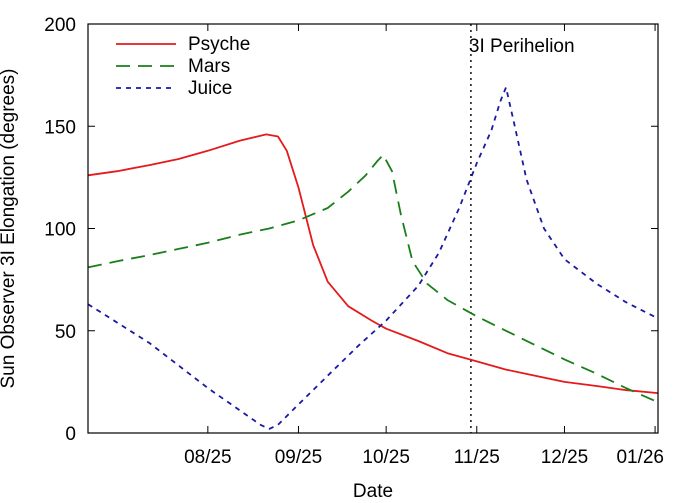 The height and width of the screenshot is (503, 690). Describe the element at coordinates (60, 230) in the screenshot. I see `y-tick-label: 100` at that location.